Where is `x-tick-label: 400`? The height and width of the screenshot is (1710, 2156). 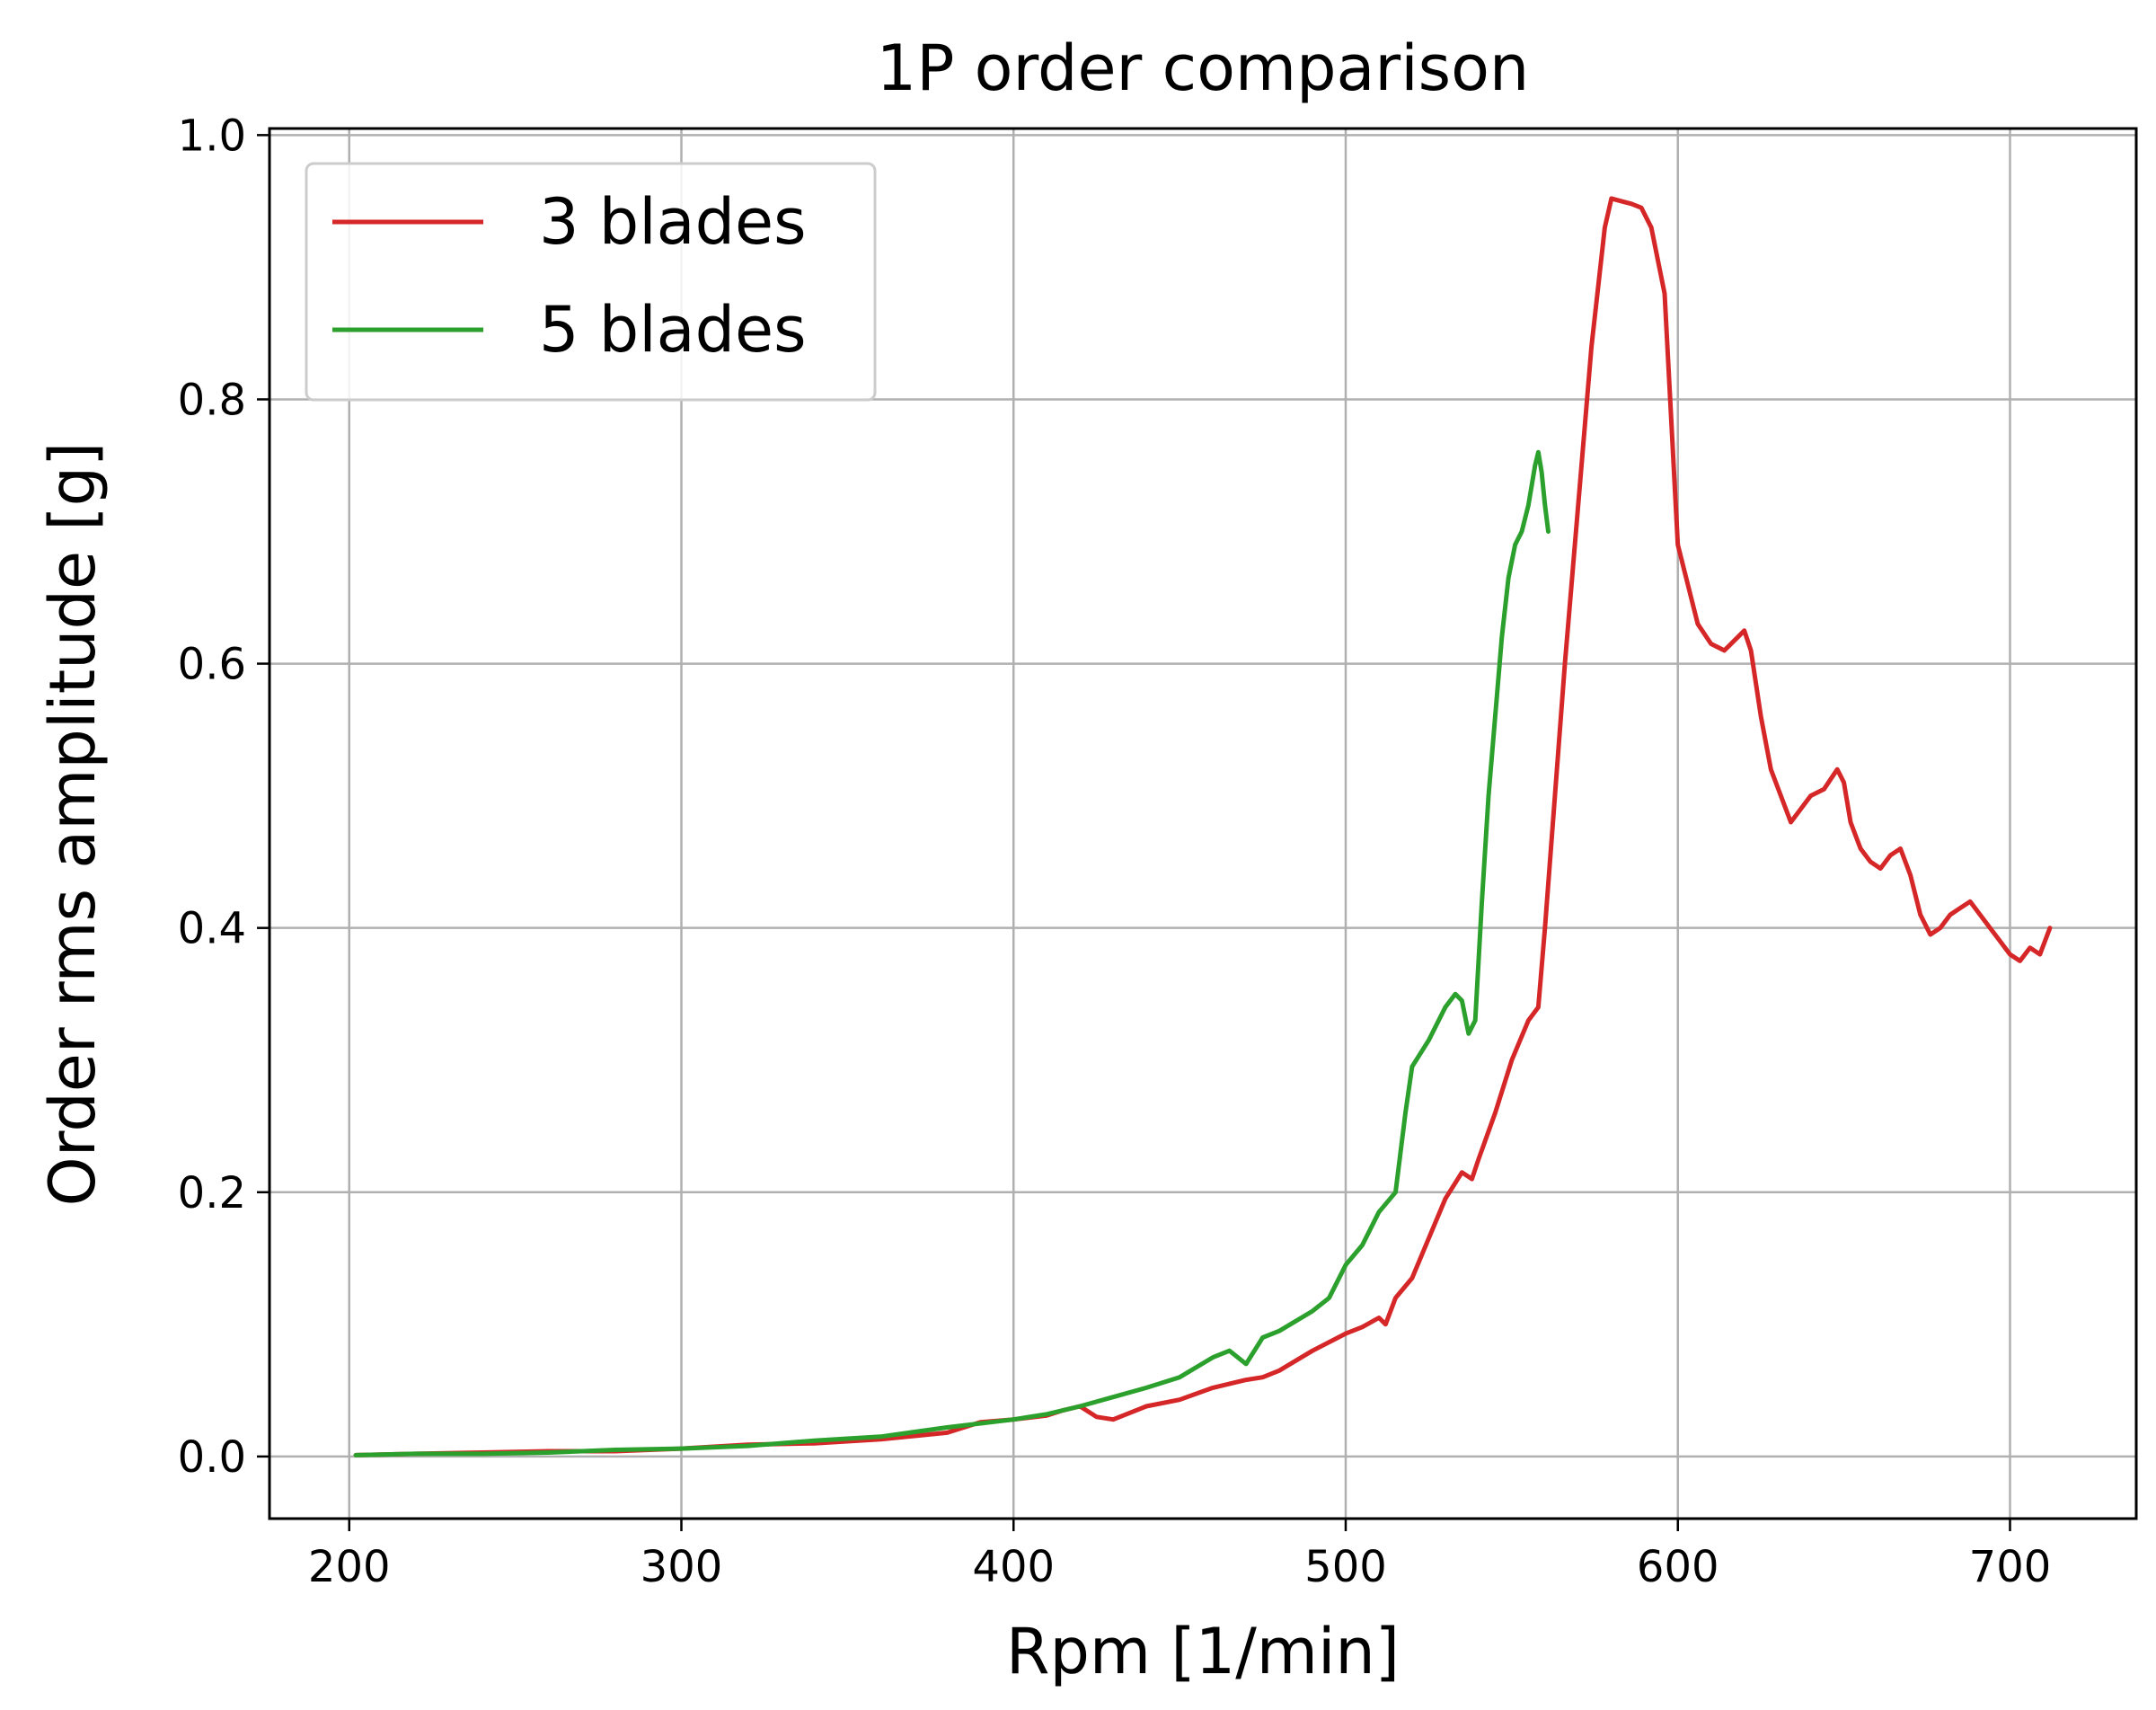
x-tick-label: 400 is located at coordinates (1014, 1567).